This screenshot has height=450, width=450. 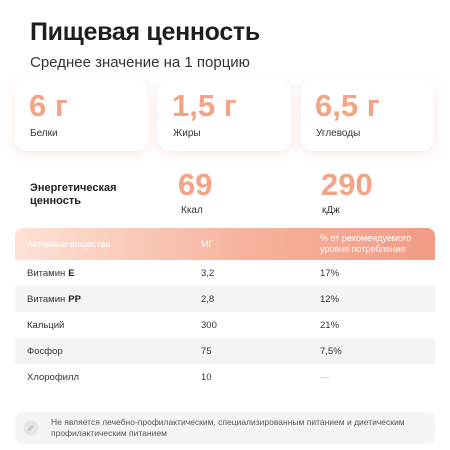 I want to click on row-mg: 300, so click(x=209, y=325).